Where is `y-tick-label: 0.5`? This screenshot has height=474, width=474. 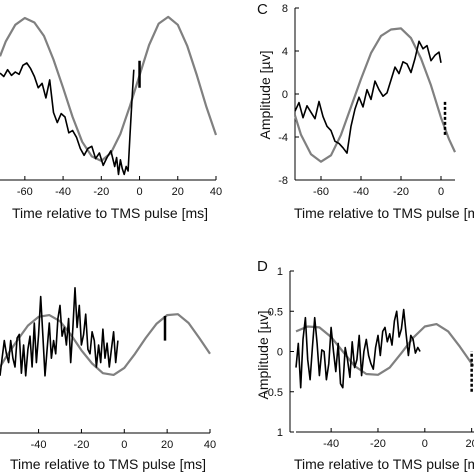 y-tick-label: 0.5 is located at coordinates (275, 312).